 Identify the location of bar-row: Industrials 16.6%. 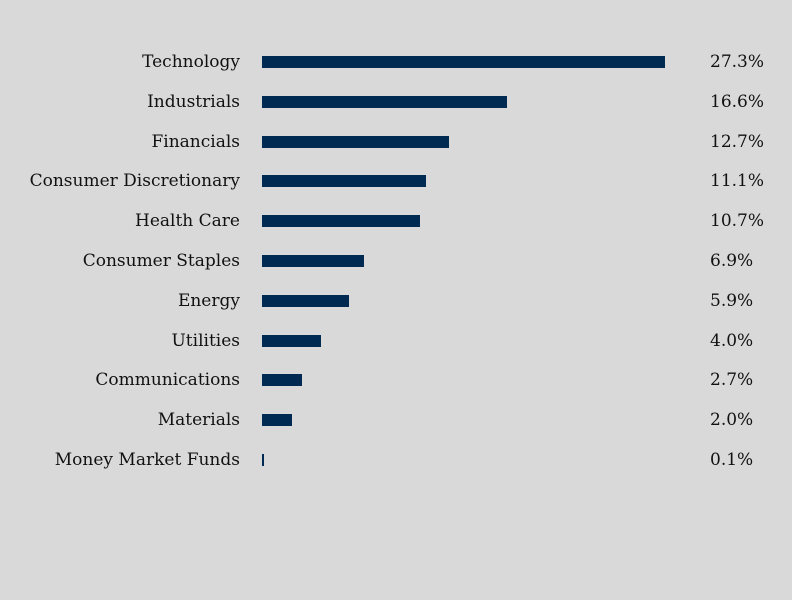
(396, 102).